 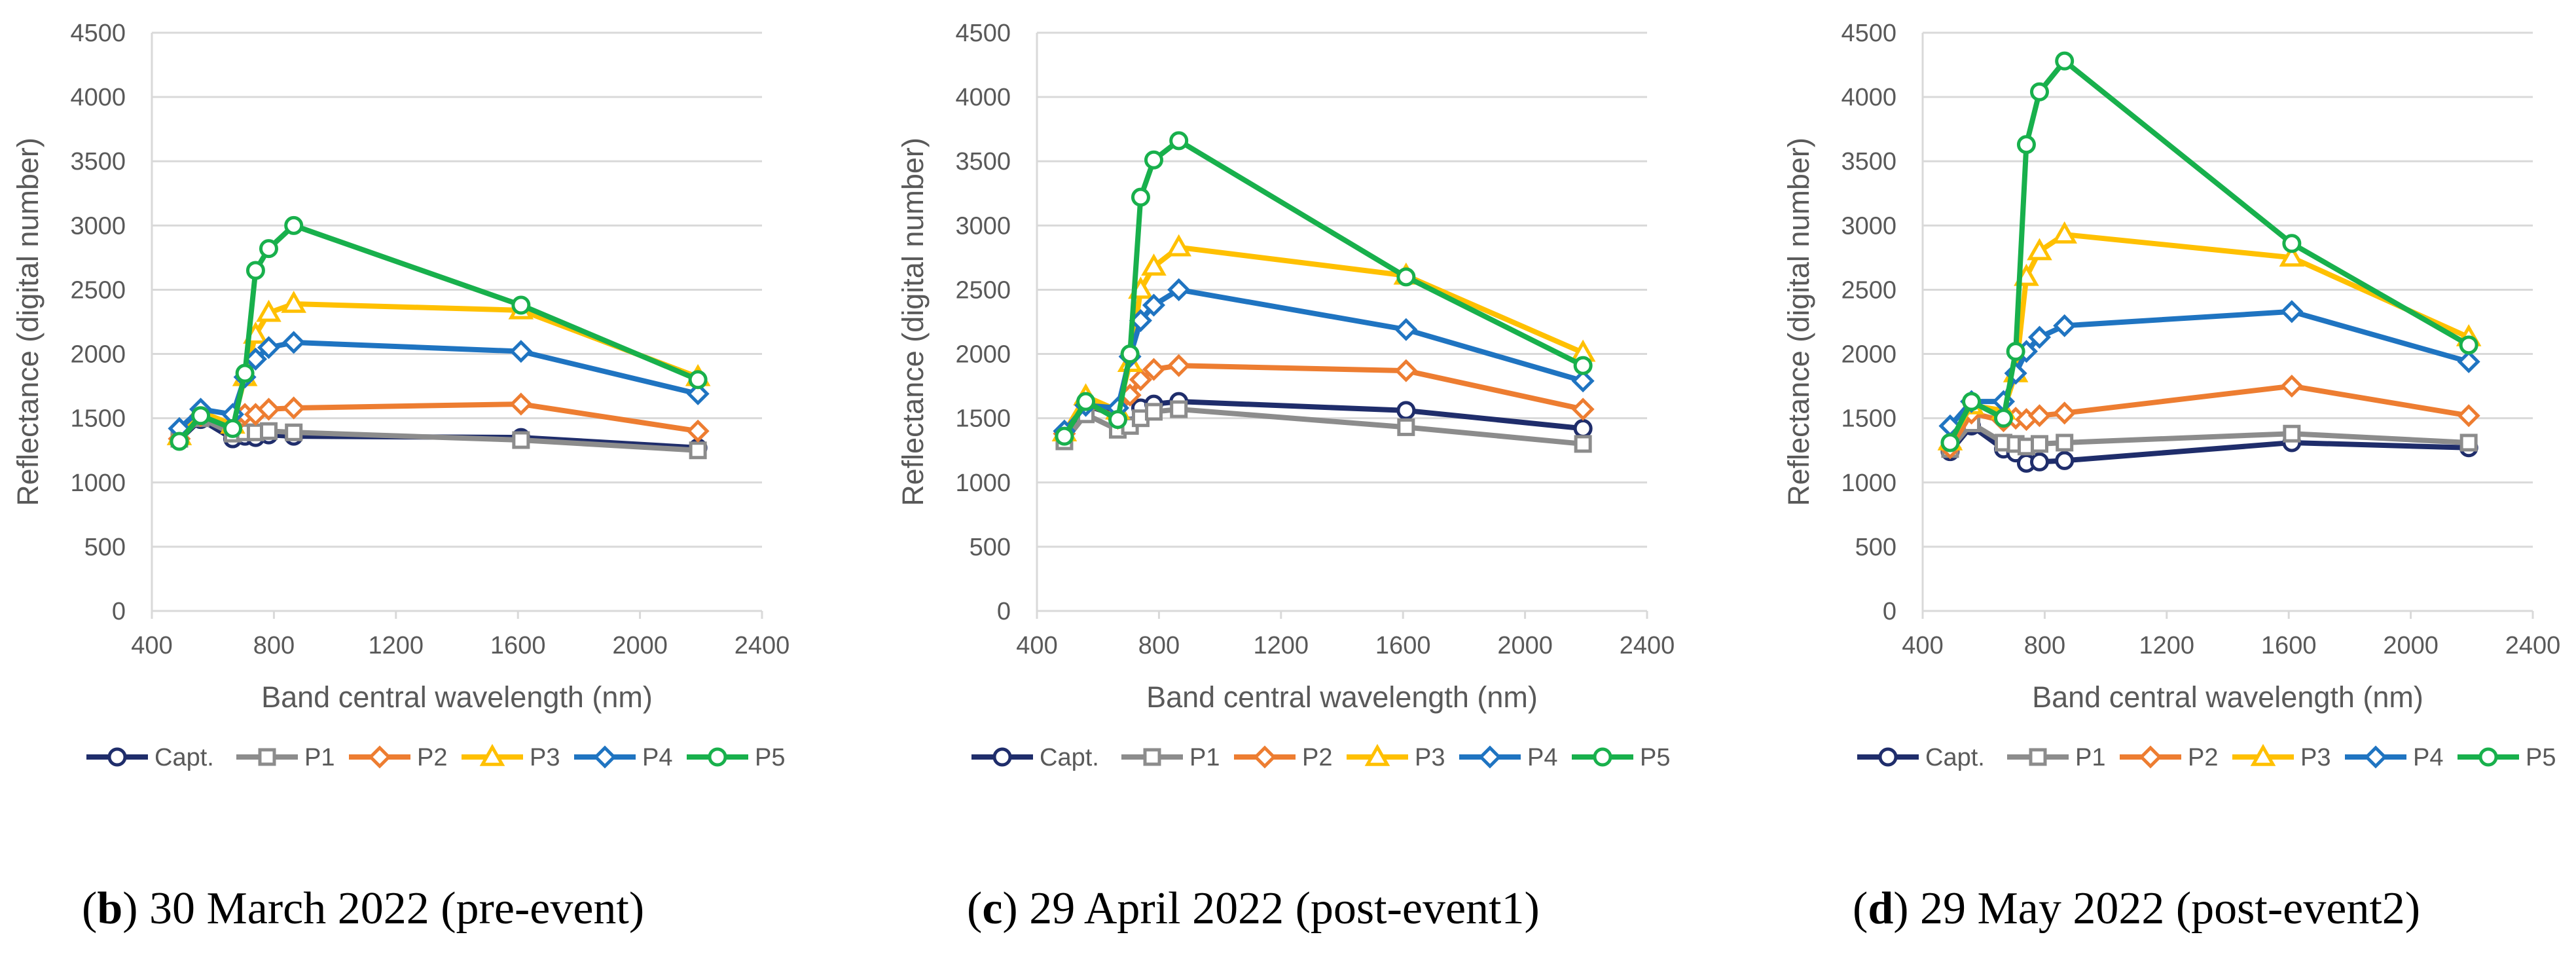 I want to click on caption-open-paren: (, so click(x=974, y=909).